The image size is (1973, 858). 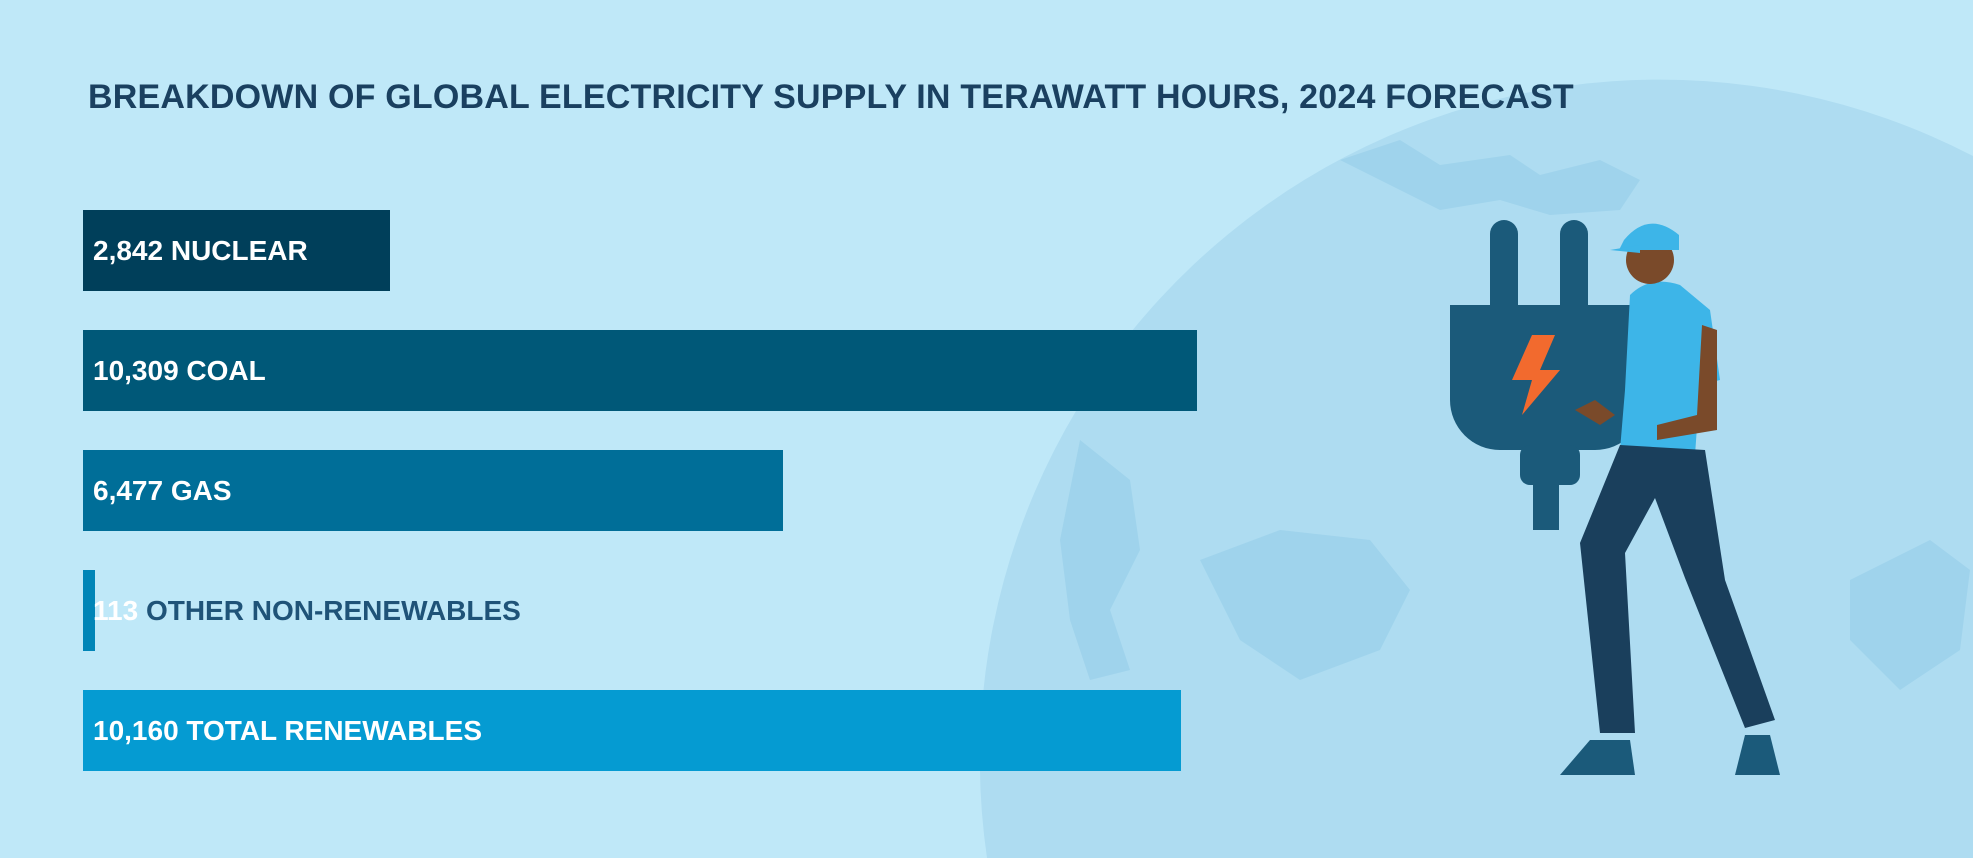 What do you see at coordinates (1670, 499) in the screenshot?
I see `worker` at bounding box center [1670, 499].